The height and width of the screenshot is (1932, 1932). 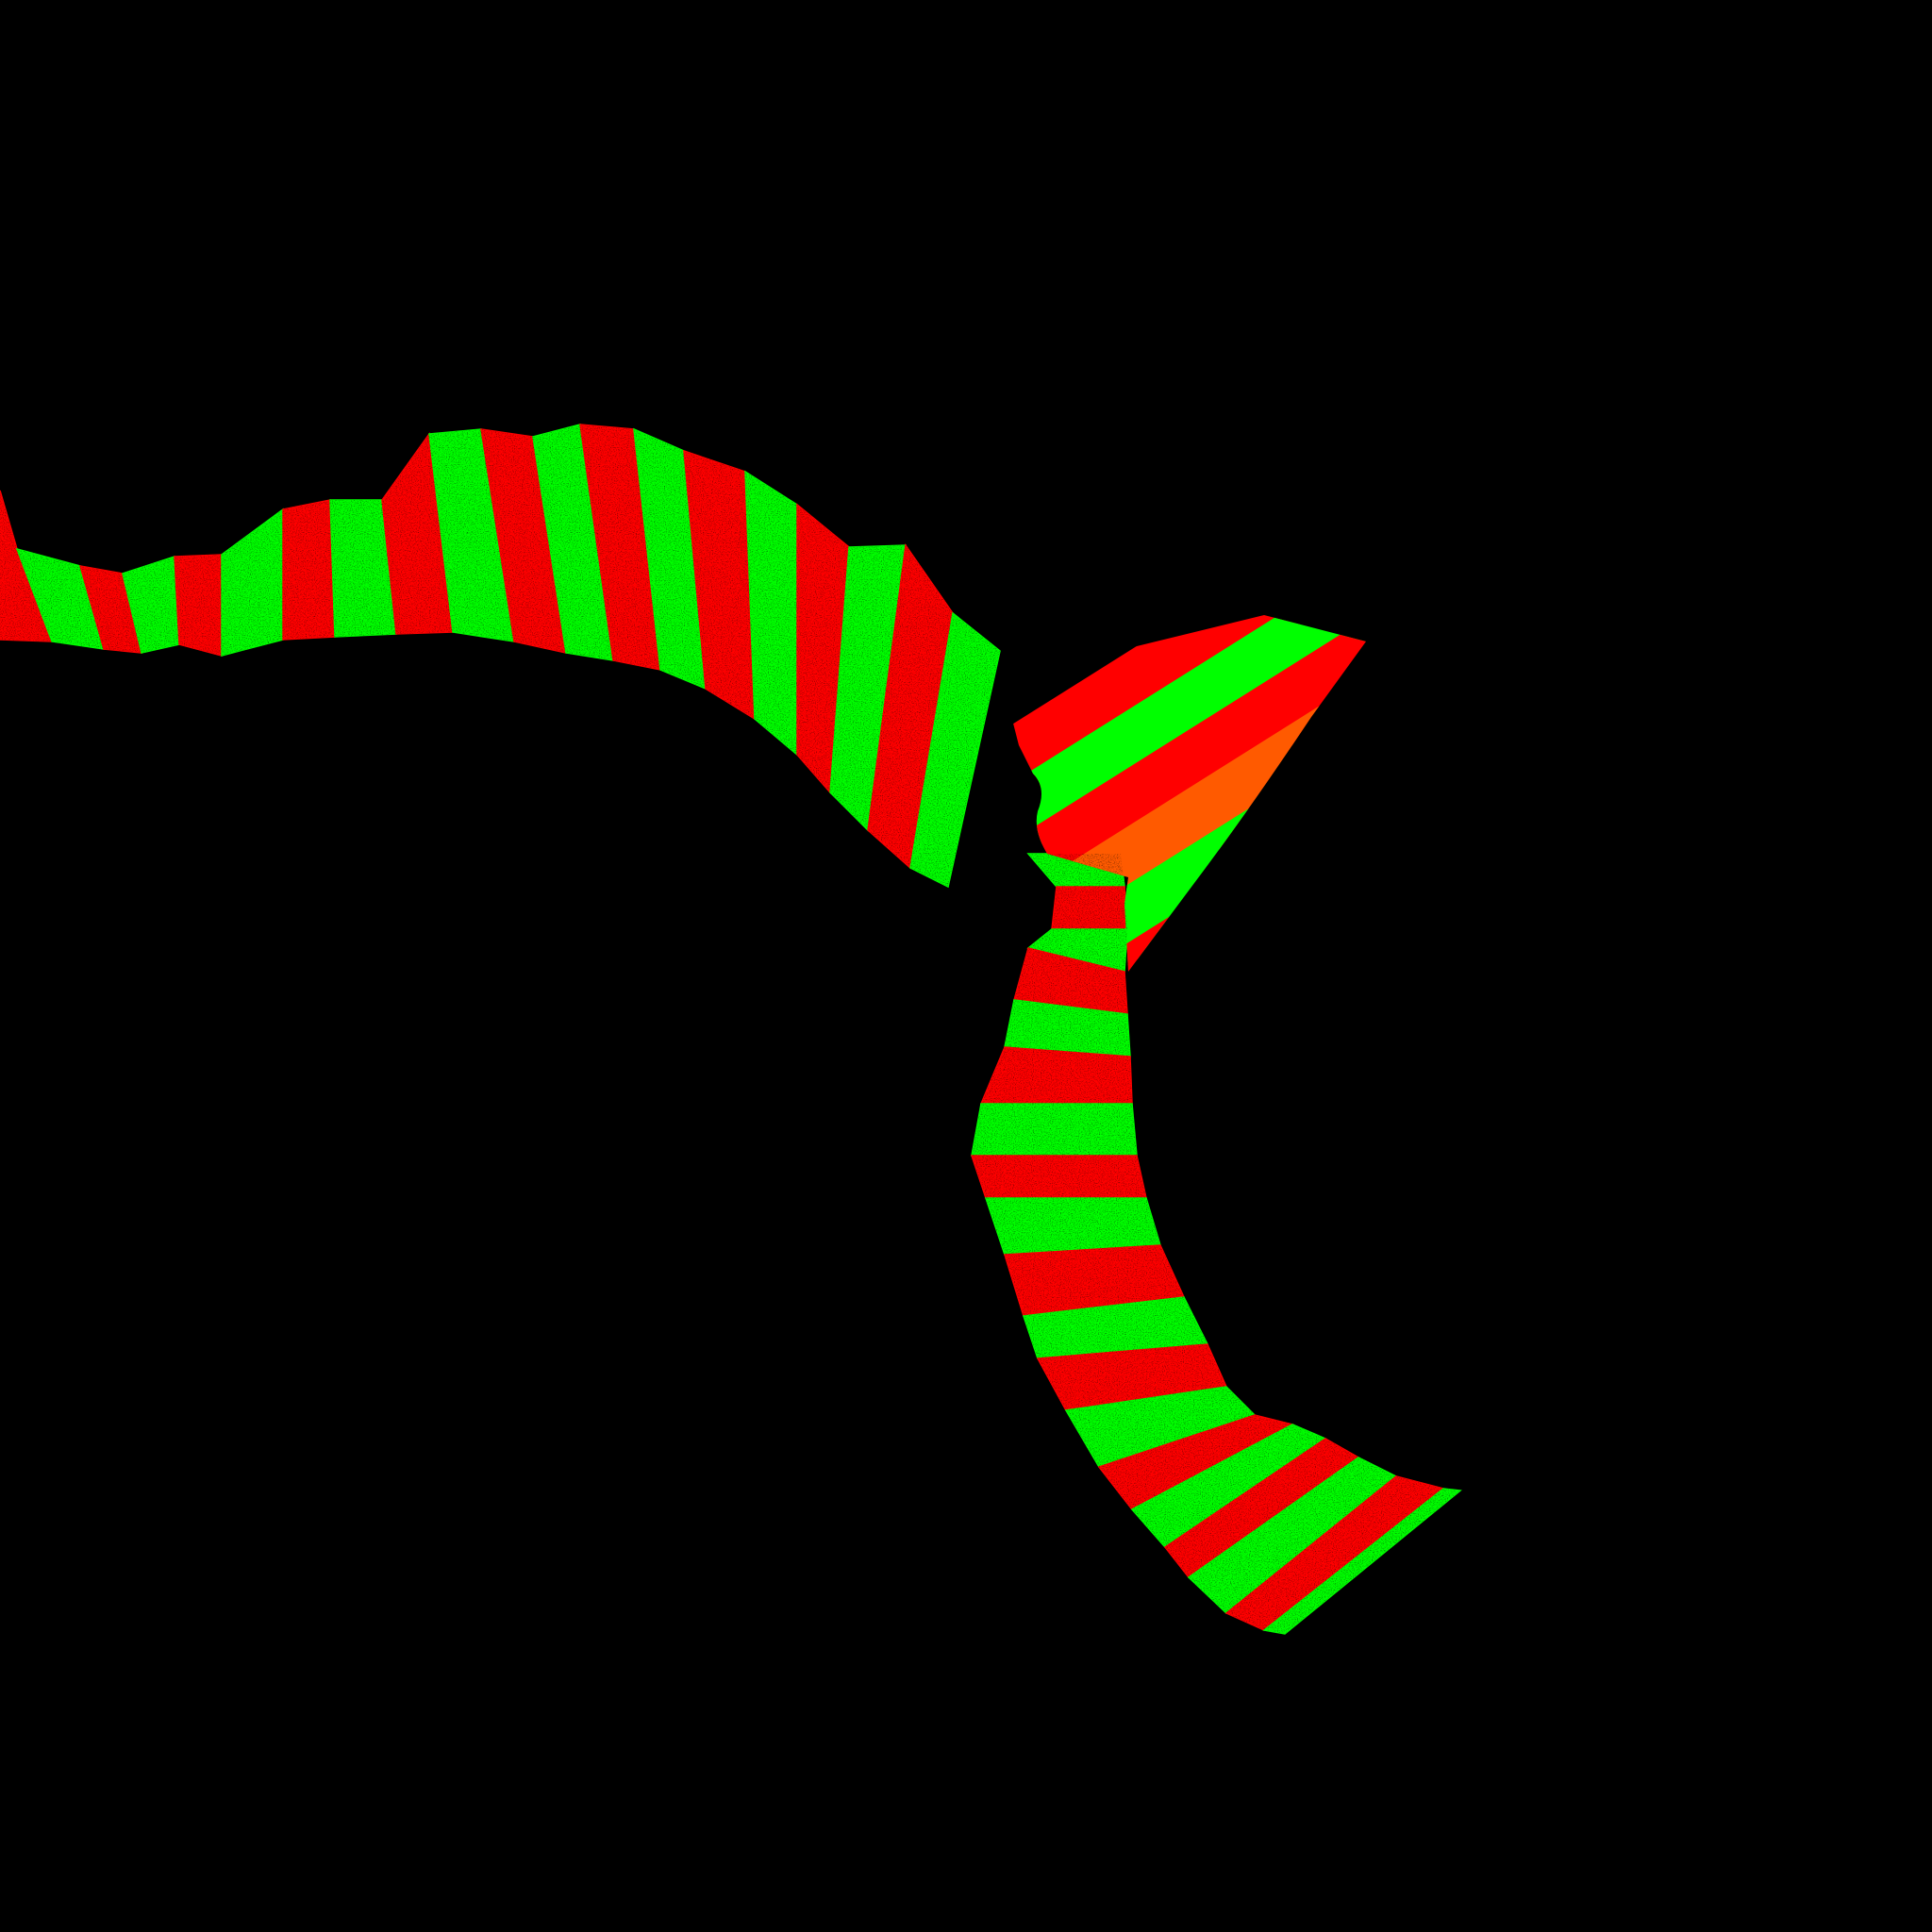 What do you see at coordinates (500, 656) in the screenshot?
I see `upper-arc-band-texture` at bounding box center [500, 656].